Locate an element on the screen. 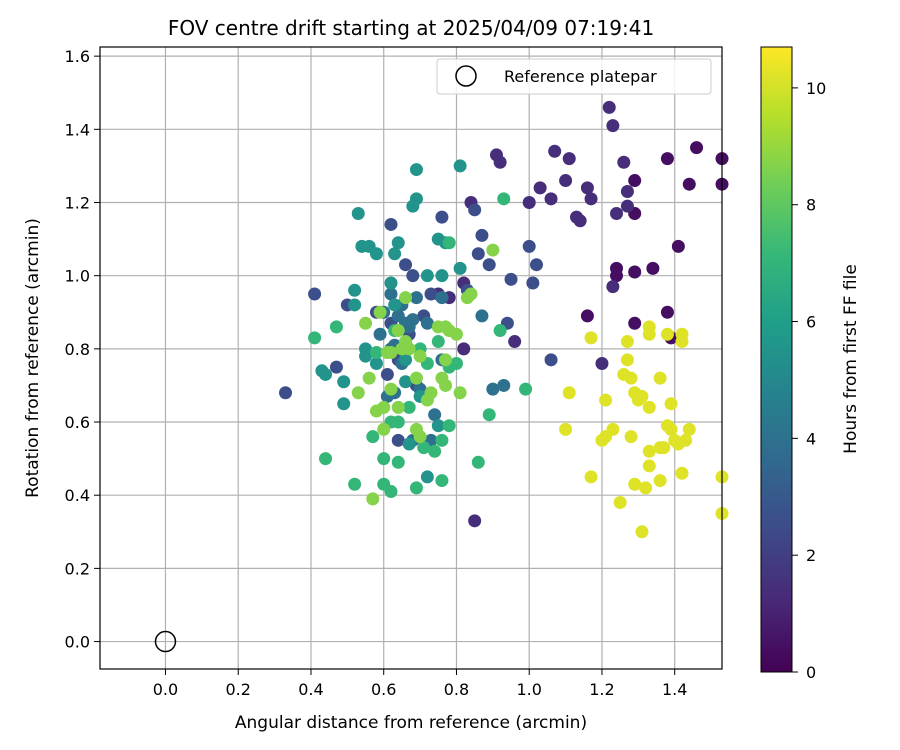  y-tick-label: 1.6 is located at coordinates (77, 56).